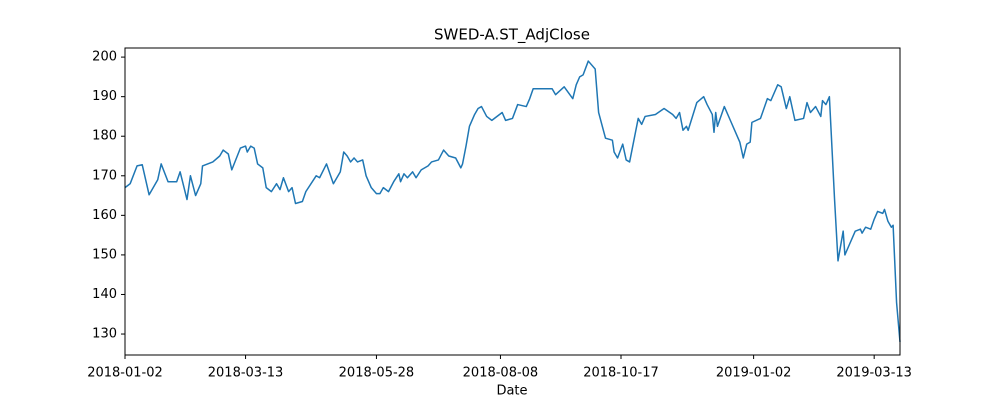 The width and height of the screenshot is (1000, 404). Describe the element at coordinates (754, 373) in the screenshot. I see `x-tick-label: 2019-01-02` at that location.